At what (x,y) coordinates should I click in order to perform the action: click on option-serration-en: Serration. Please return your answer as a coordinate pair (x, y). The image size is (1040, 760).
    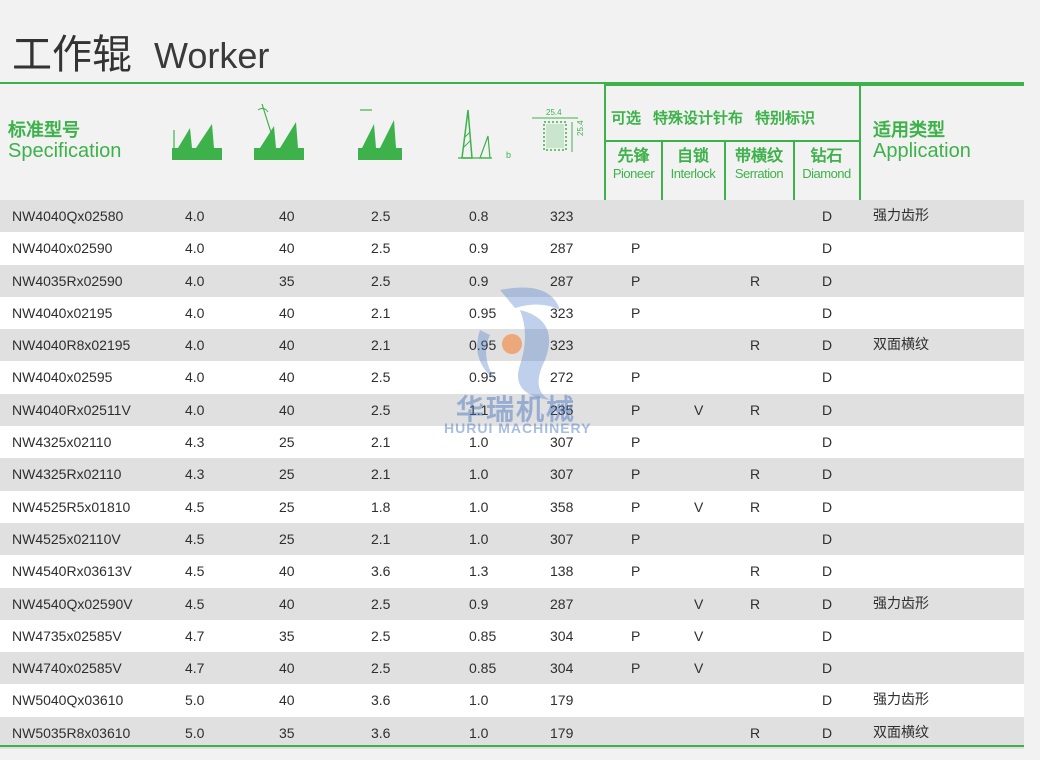
    Looking at the image, I should click on (759, 173).